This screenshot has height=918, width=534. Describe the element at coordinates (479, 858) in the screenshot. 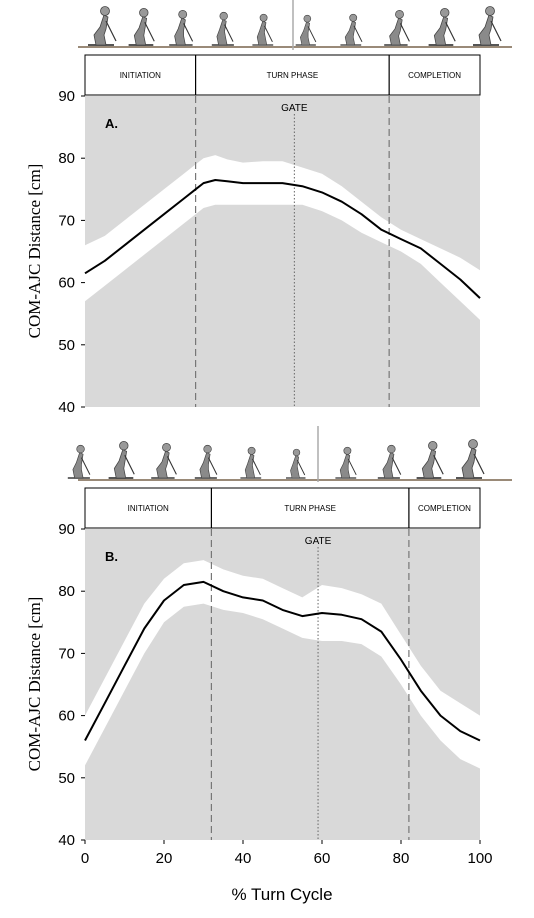

I see `x-tick-label: 100` at that location.